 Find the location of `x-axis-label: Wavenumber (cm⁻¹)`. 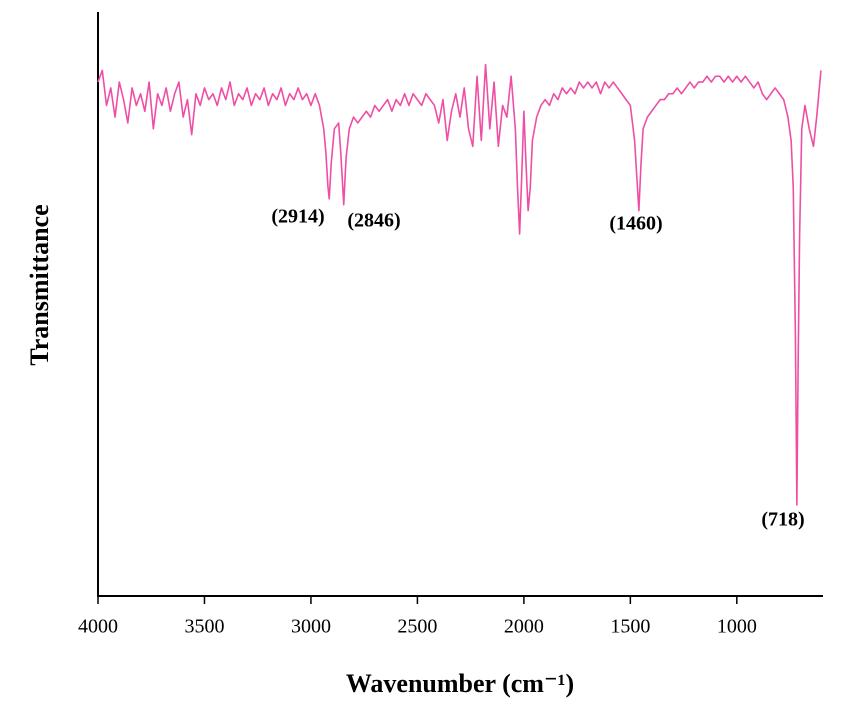

x-axis-label: Wavenumber (cm⁻¹) is located at coordinates (460, 683).